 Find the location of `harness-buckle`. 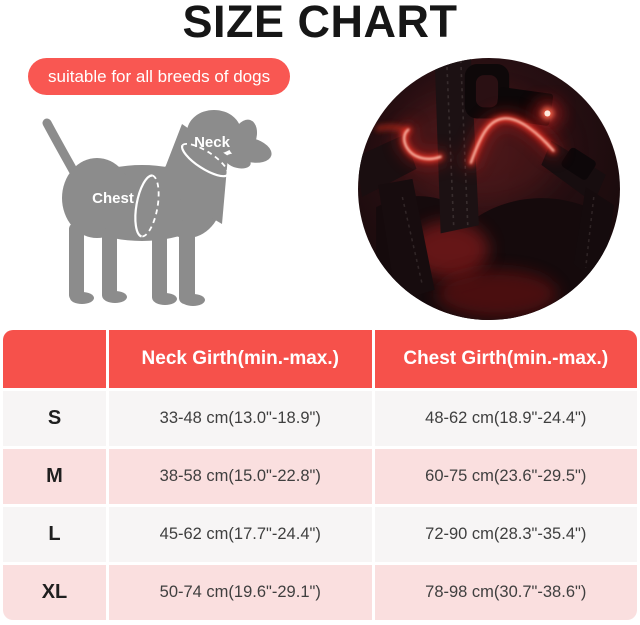

harness-buckle is located at coordinates (578, 163).